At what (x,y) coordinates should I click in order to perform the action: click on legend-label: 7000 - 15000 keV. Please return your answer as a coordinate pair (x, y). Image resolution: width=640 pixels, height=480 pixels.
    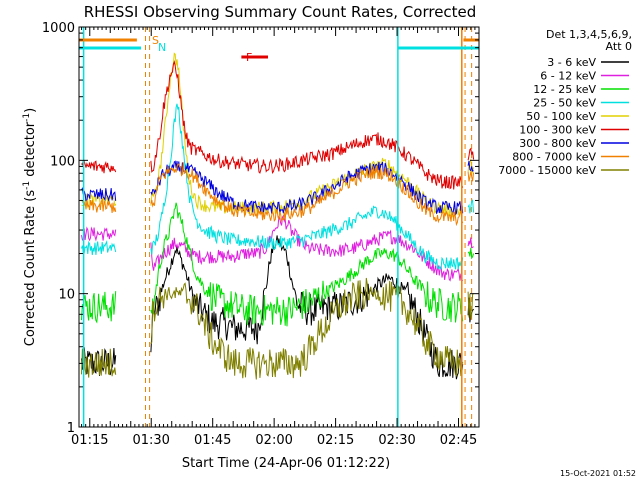
    Looking at the image, I should click on (547, 170).